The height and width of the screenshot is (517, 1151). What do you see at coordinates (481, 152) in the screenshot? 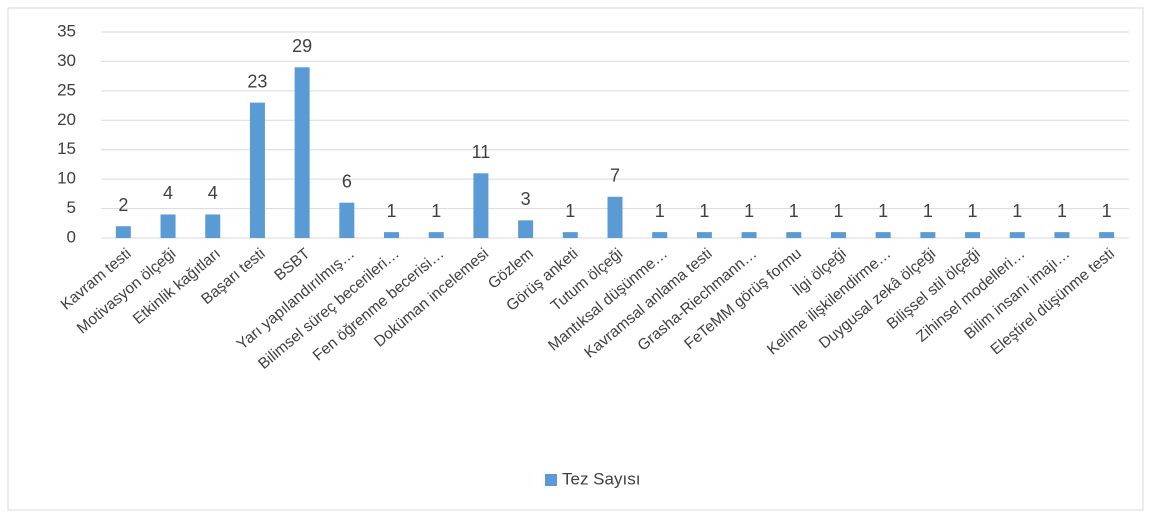
I see `data-label: 11` at bounding box center [481, 152].